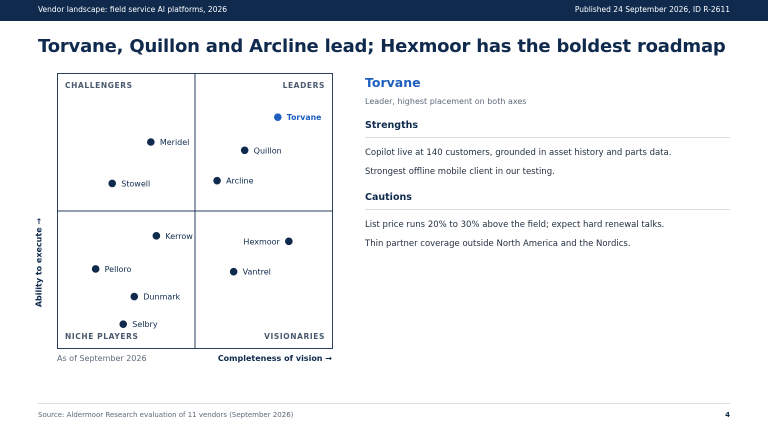 The image size is (768, 432). Describe the element at coordinates (294, 336) in the screenshot. I see `quadrant-label: VISIONARIES` at that location.